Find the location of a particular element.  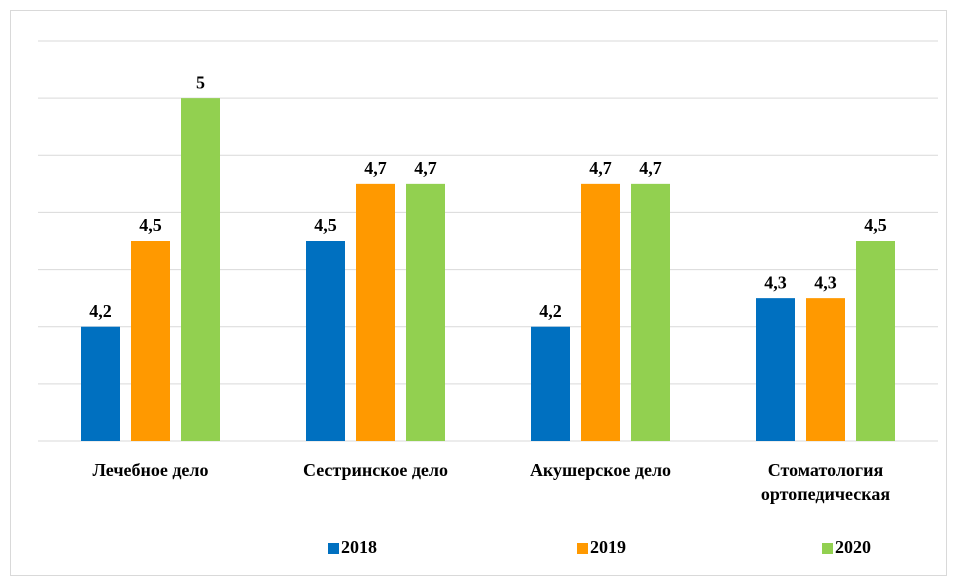

x-tick-label: Лечебное дело is located at coordinates (150, 470).